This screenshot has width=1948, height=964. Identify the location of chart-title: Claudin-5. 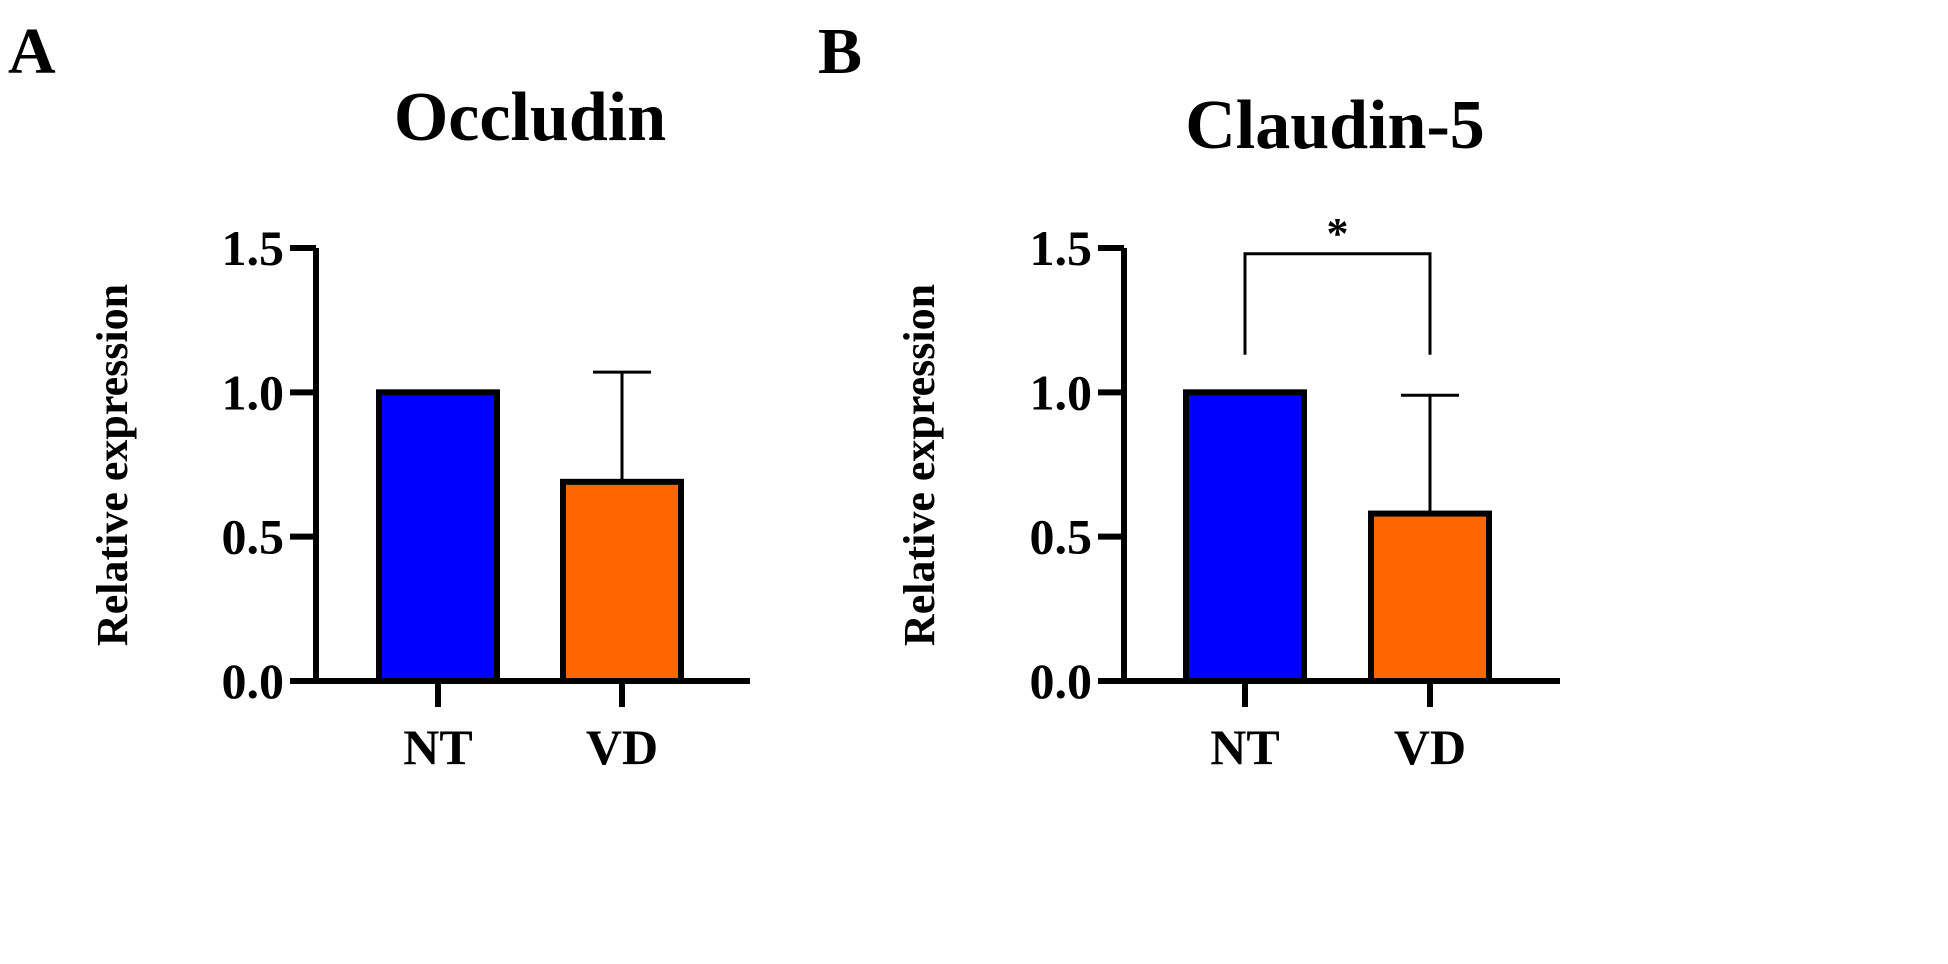
(1335, 125).